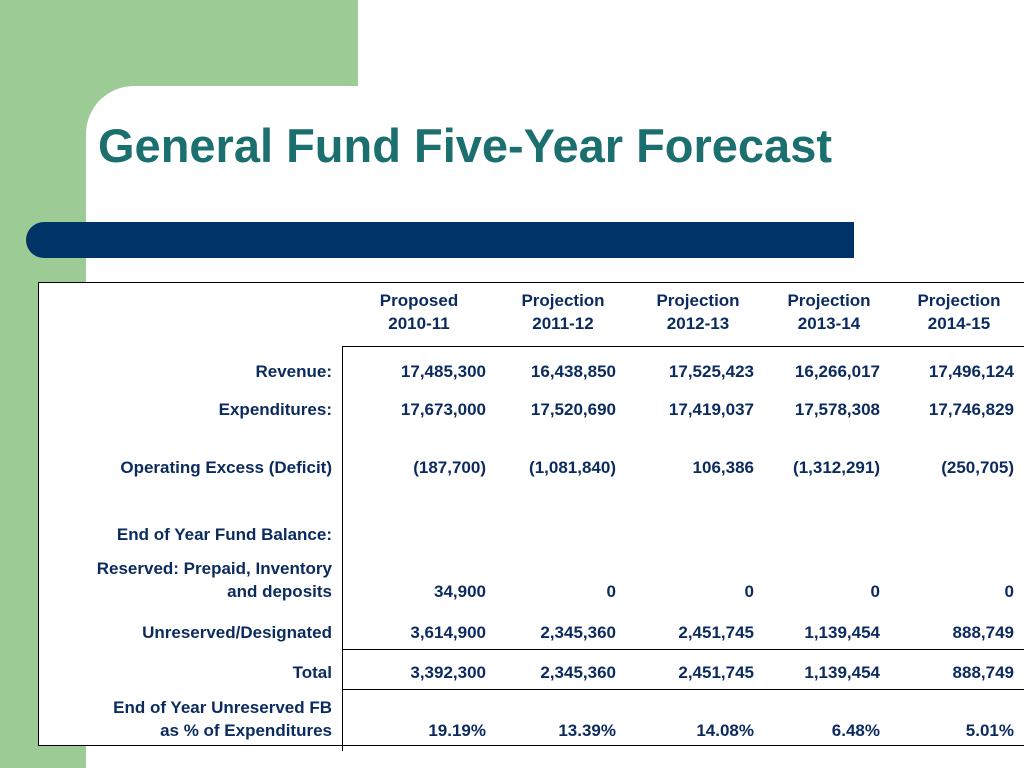 This screenshot has height=768, width=1024. What do you see at coordinates (573, 371) in the screenshot?
I see `value-cell: 16,438,850` at bounding box center [573, 371].